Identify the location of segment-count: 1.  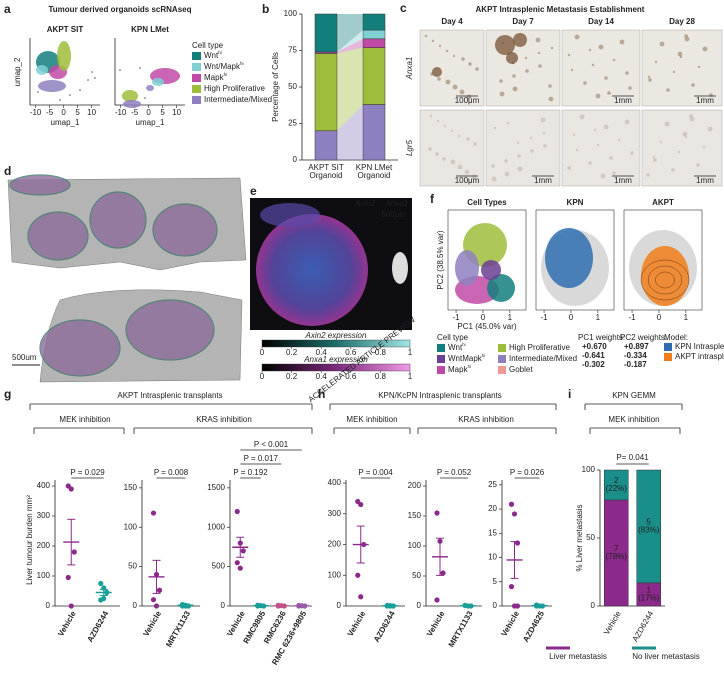
(649, 590).